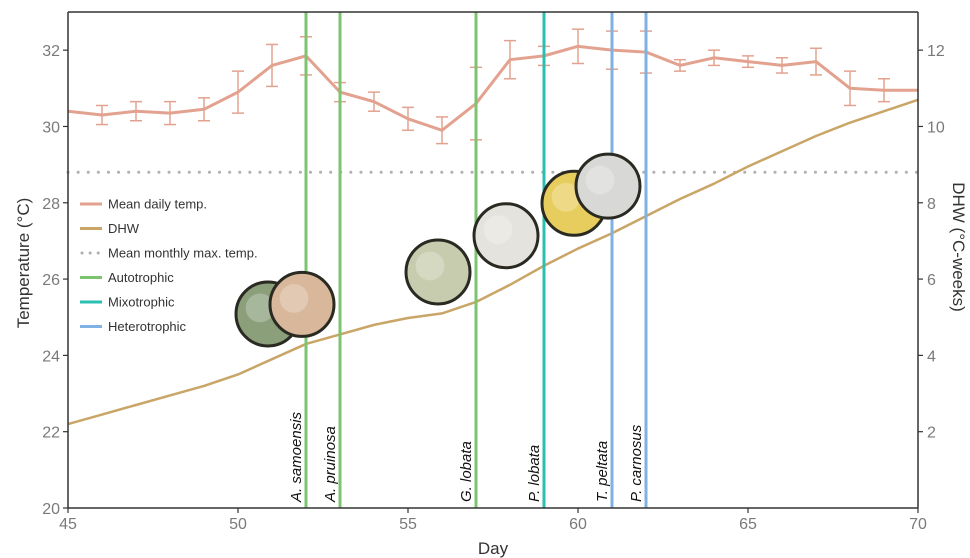  I want to click on y-axis-right-title: DHW (°C-weeks), so click(958, 247).